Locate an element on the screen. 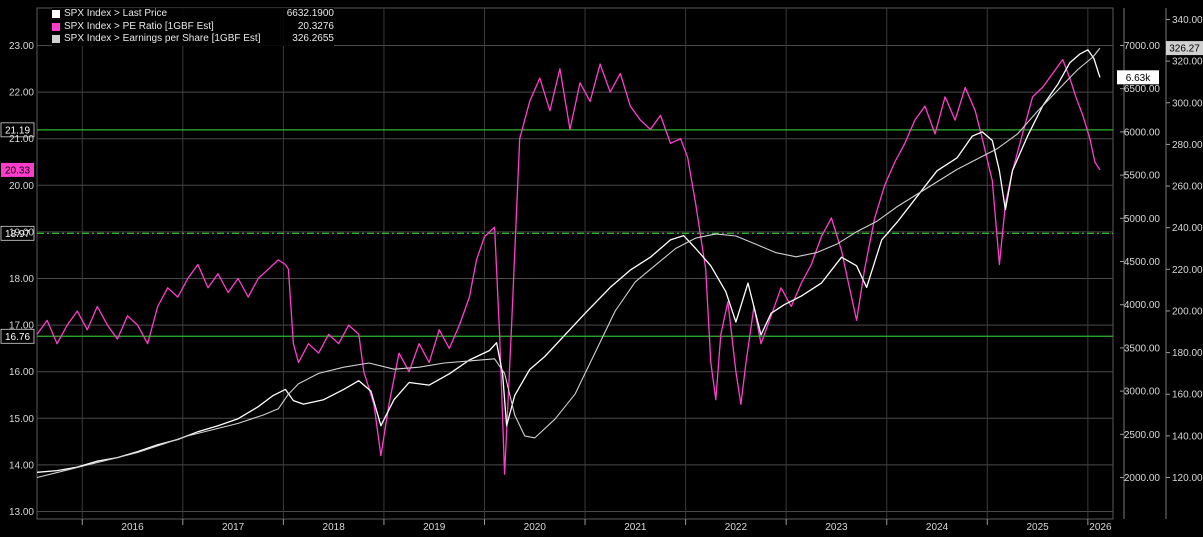 This screenshot has height=537, width=1203. y-left-tick-label: 18.00 is located at coordinates (21, 279).